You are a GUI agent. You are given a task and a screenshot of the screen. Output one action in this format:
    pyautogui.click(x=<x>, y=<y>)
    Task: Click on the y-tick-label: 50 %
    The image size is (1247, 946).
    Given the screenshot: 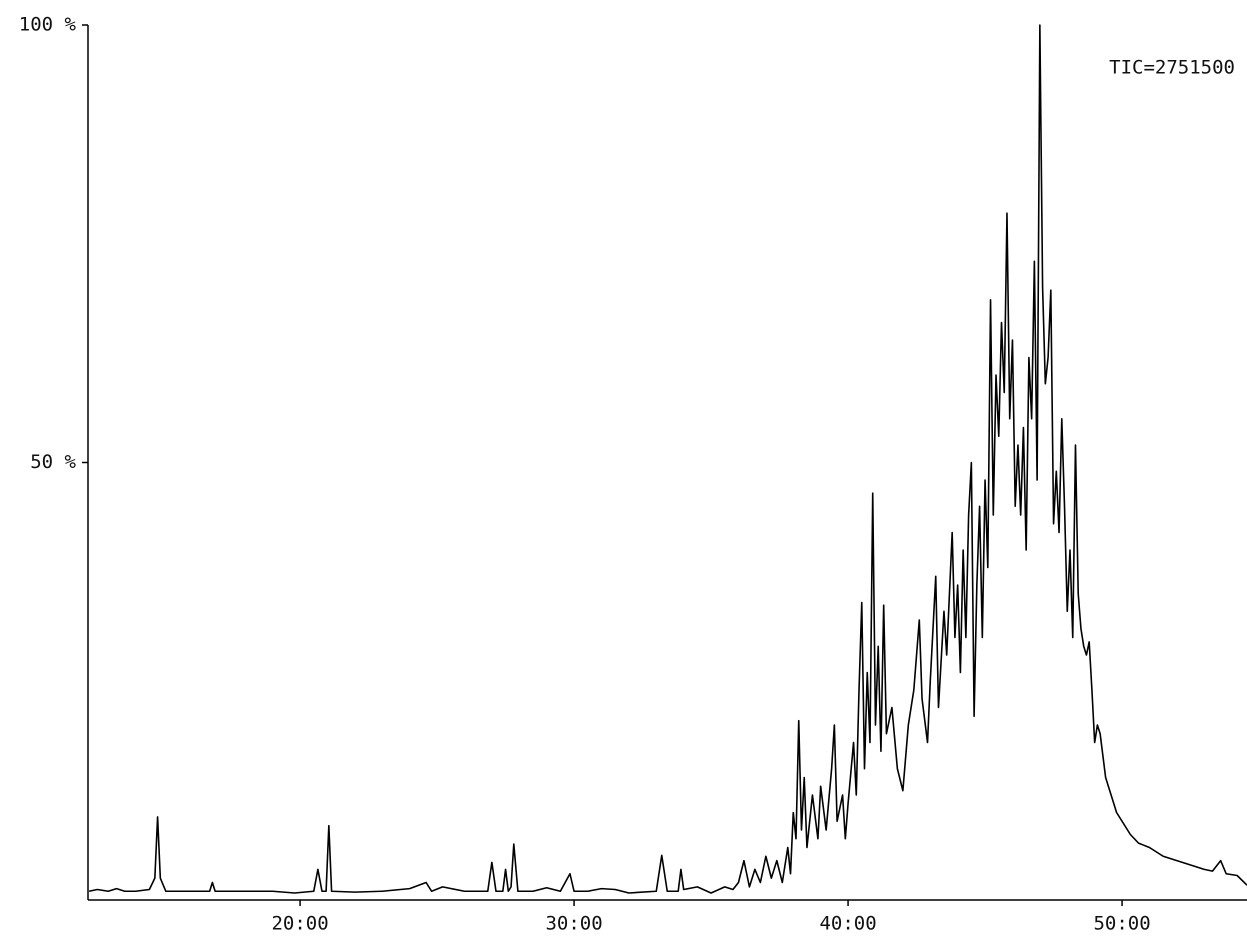 What is the action you would take?
    pyautogui.click(x=53, y=462)
    